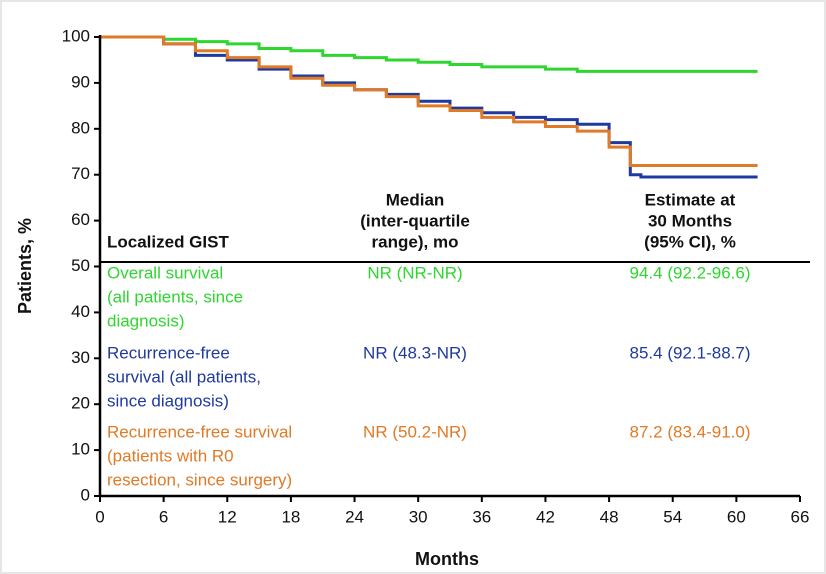  I want to click on x-tick-label: 0, so click(99, 516).